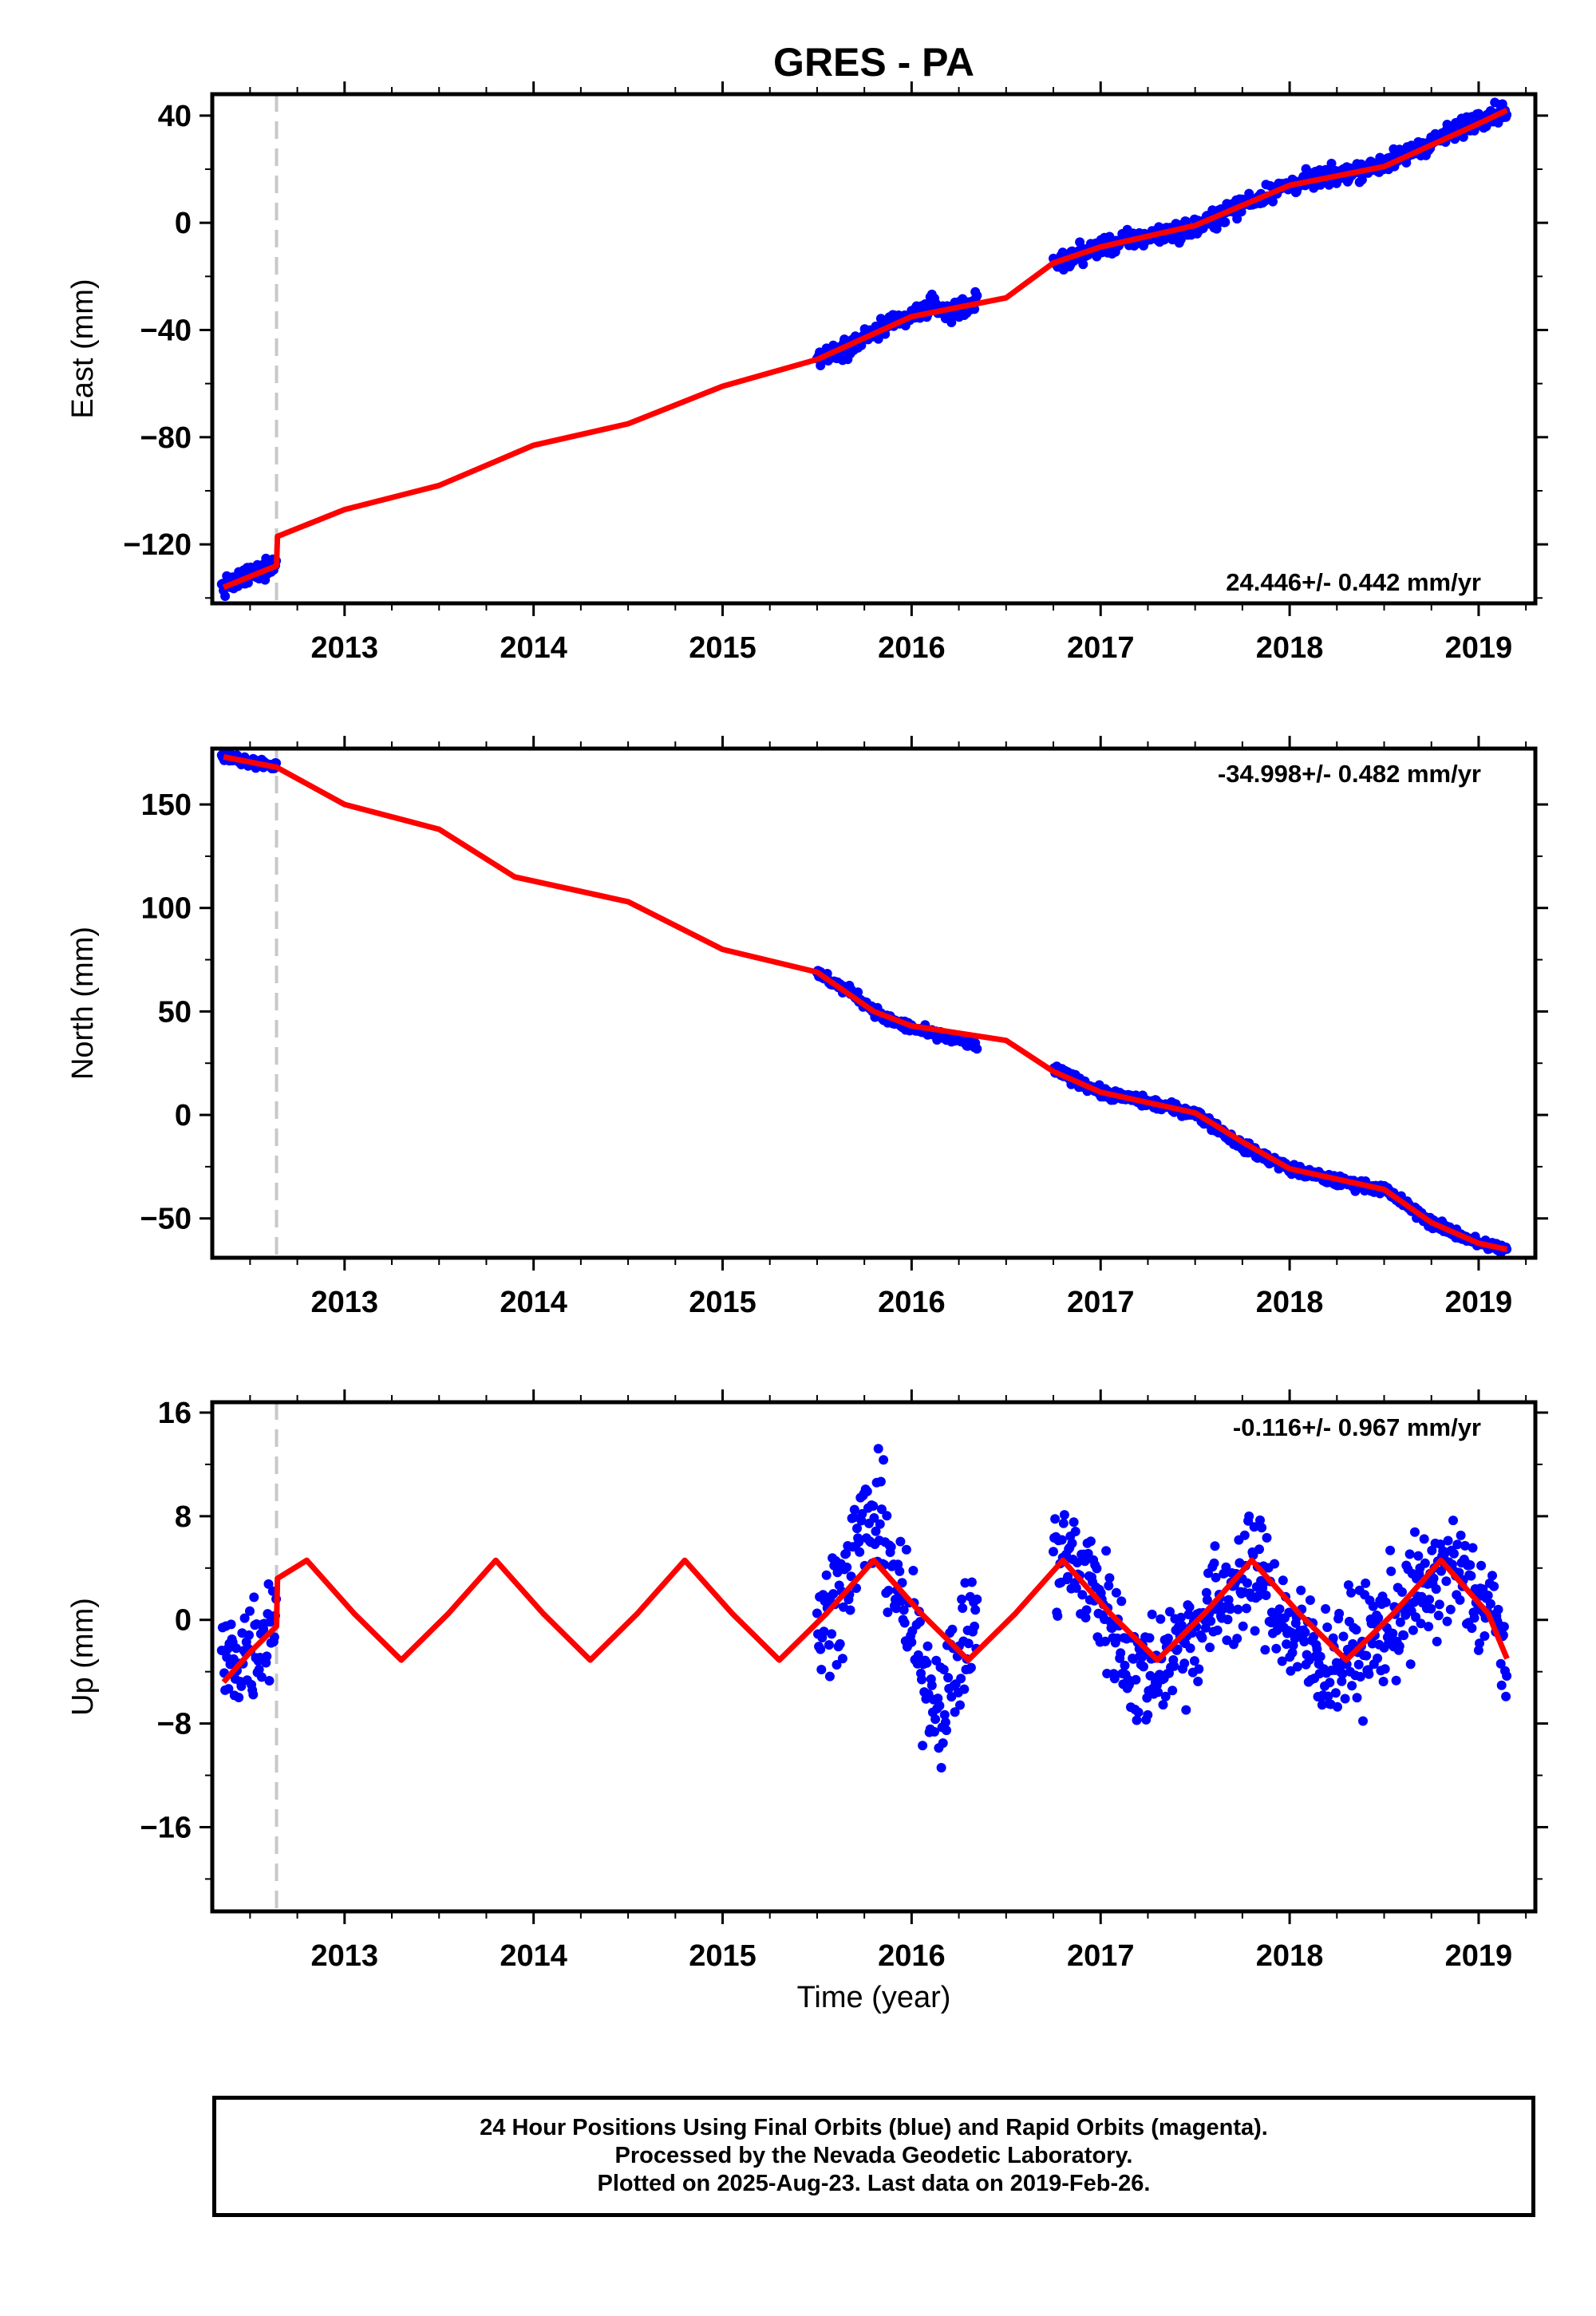  I want to click on y-tick-label: −120, so click(157, 545).